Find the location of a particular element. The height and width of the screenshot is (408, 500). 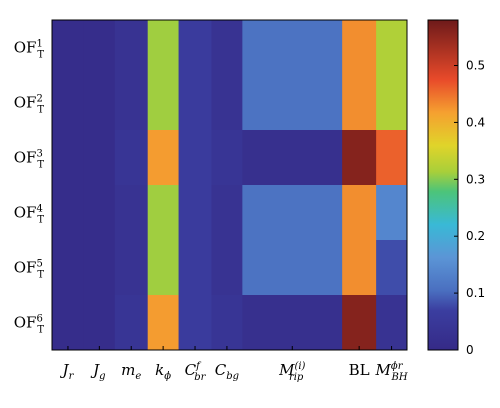

y-axis-labels: OF1 T OF2 T OF3 T OF4 T OF5 T OF6 T is located at coordinates (29, 187).